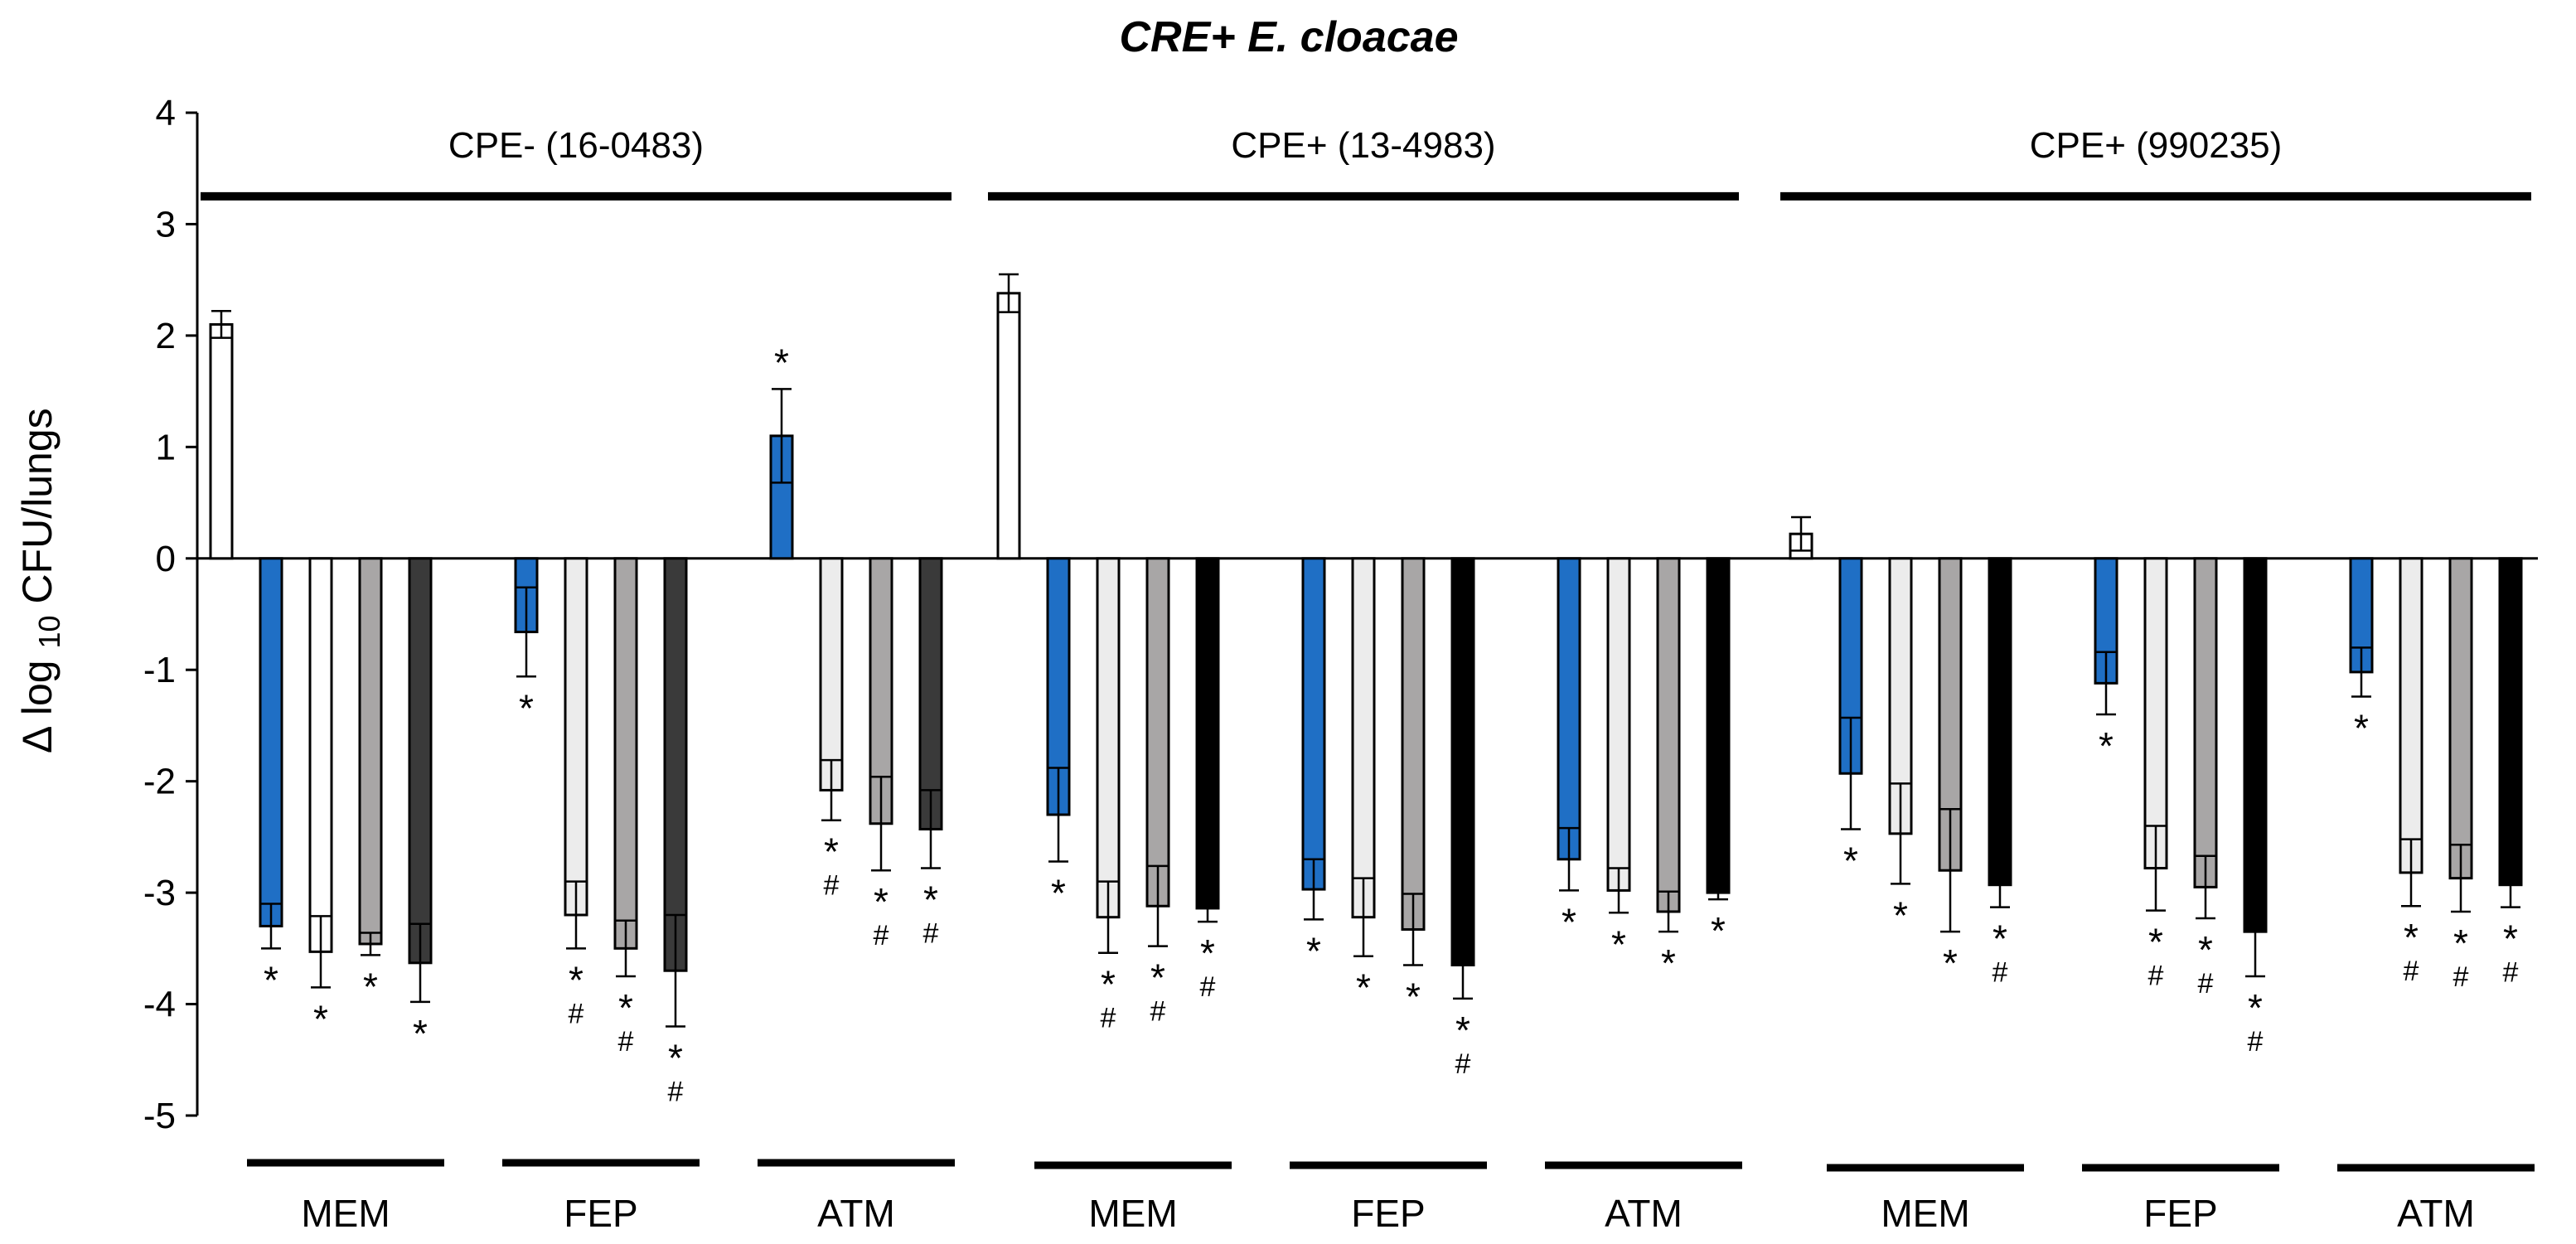 The width and height of the screenshot is (2576, 1244). I want to click on y-tick-label: 4, so click(166, 113).